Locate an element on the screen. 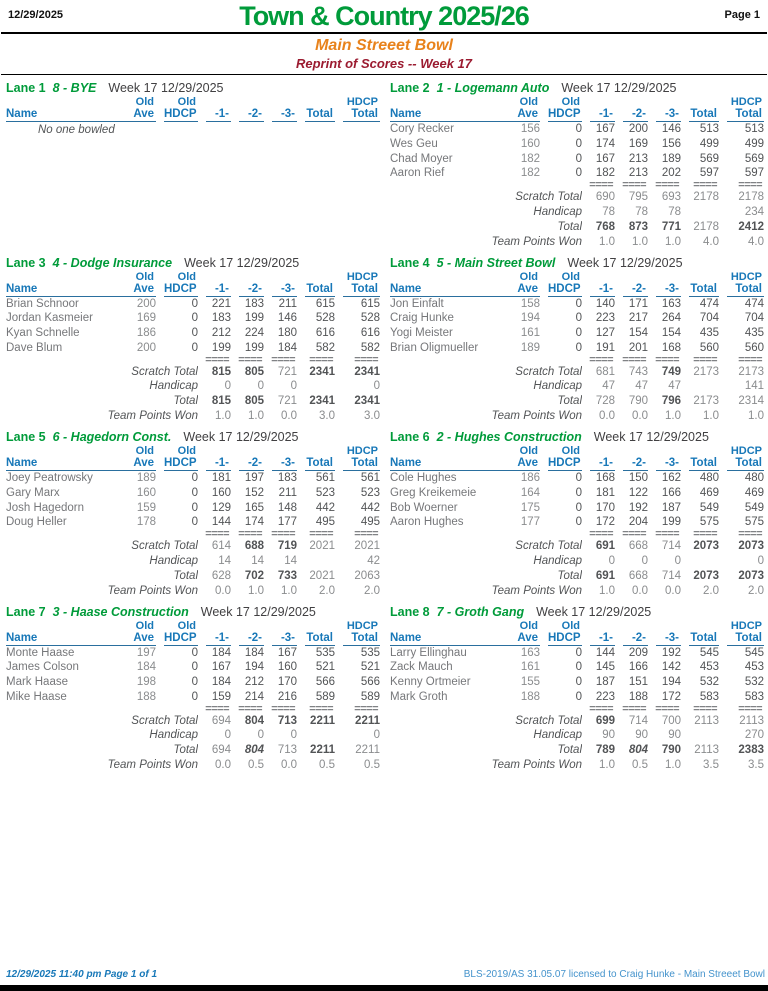 This screenshot has width=768, height=991. column-header-underline: -1- is located at coordinates (218, 115).